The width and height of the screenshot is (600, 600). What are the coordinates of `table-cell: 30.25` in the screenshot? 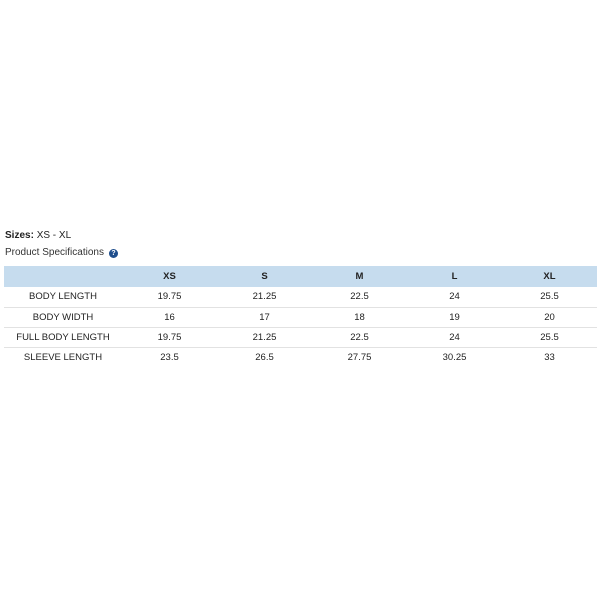 It's located at (454, 357).